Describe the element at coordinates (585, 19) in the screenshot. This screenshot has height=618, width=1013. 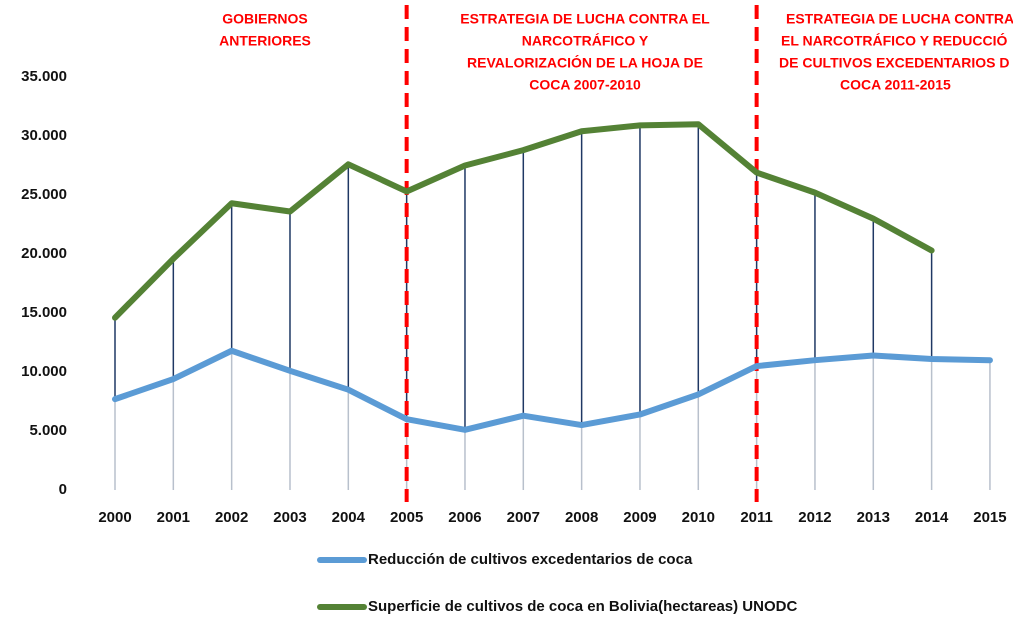
I see `annotation: ESTRATEGIA DE LUCHA CONTRA EL` at that location.